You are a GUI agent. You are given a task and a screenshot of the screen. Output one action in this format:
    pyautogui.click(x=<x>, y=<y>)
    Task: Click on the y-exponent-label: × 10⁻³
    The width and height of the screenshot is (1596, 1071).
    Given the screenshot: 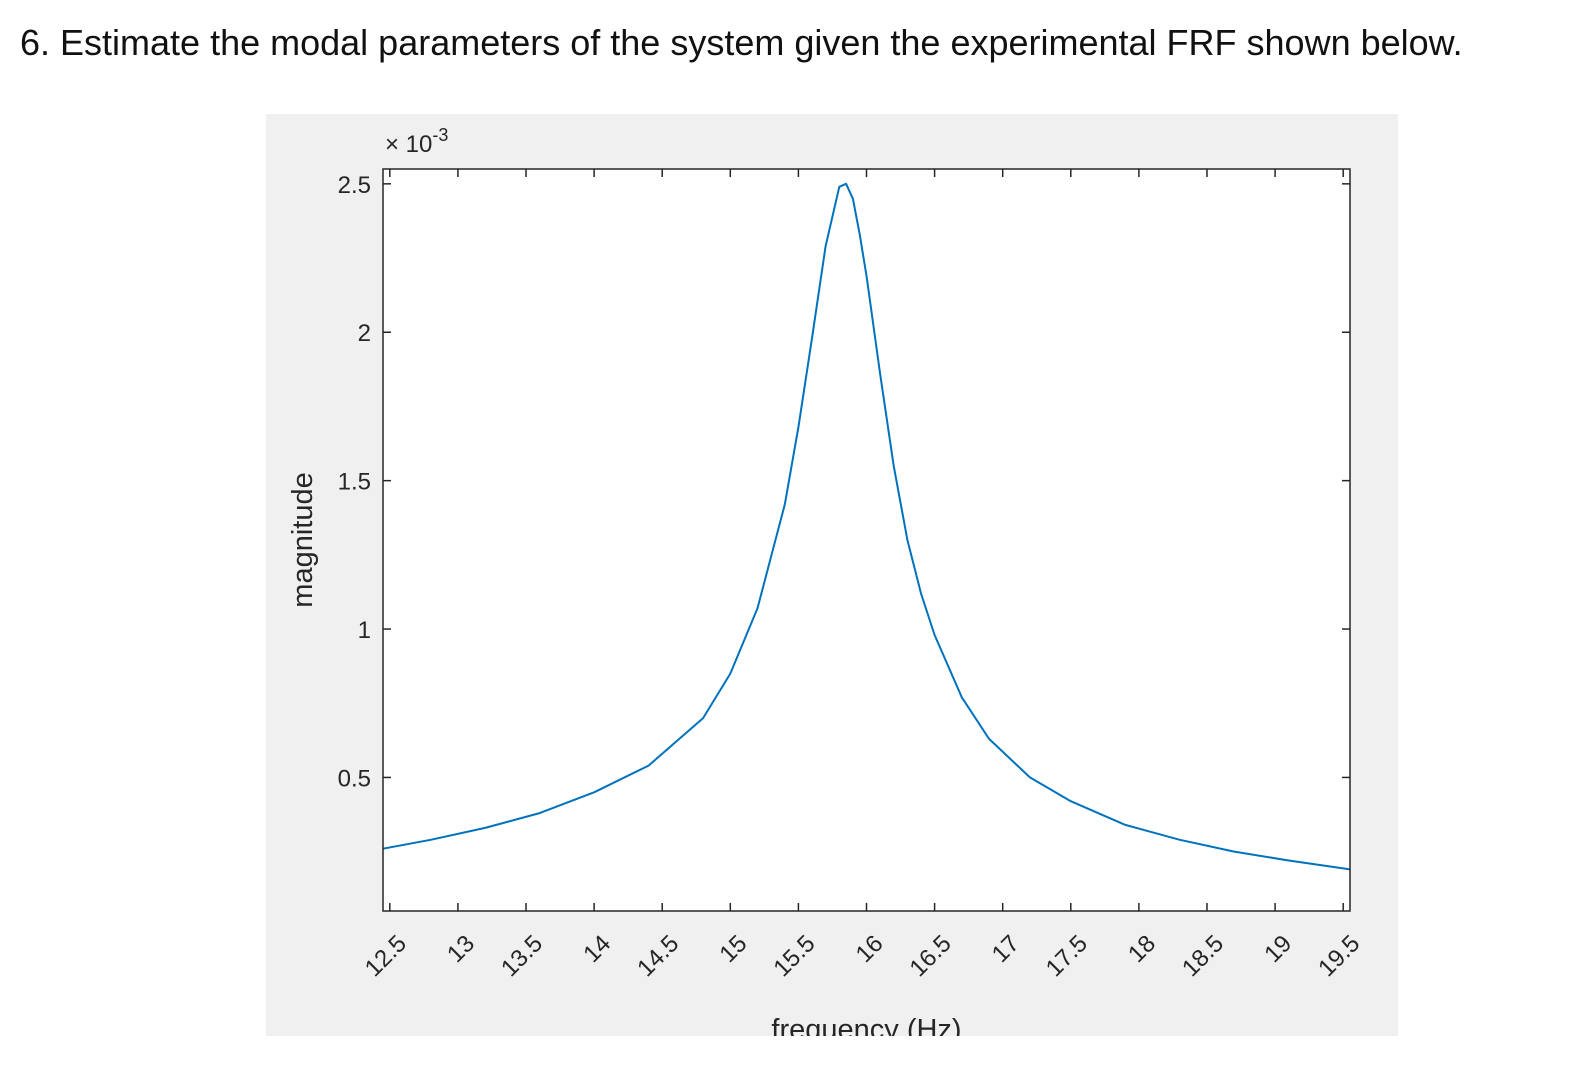 What is the action you would take?
    pyautogui.click(x=416, y=141)
    